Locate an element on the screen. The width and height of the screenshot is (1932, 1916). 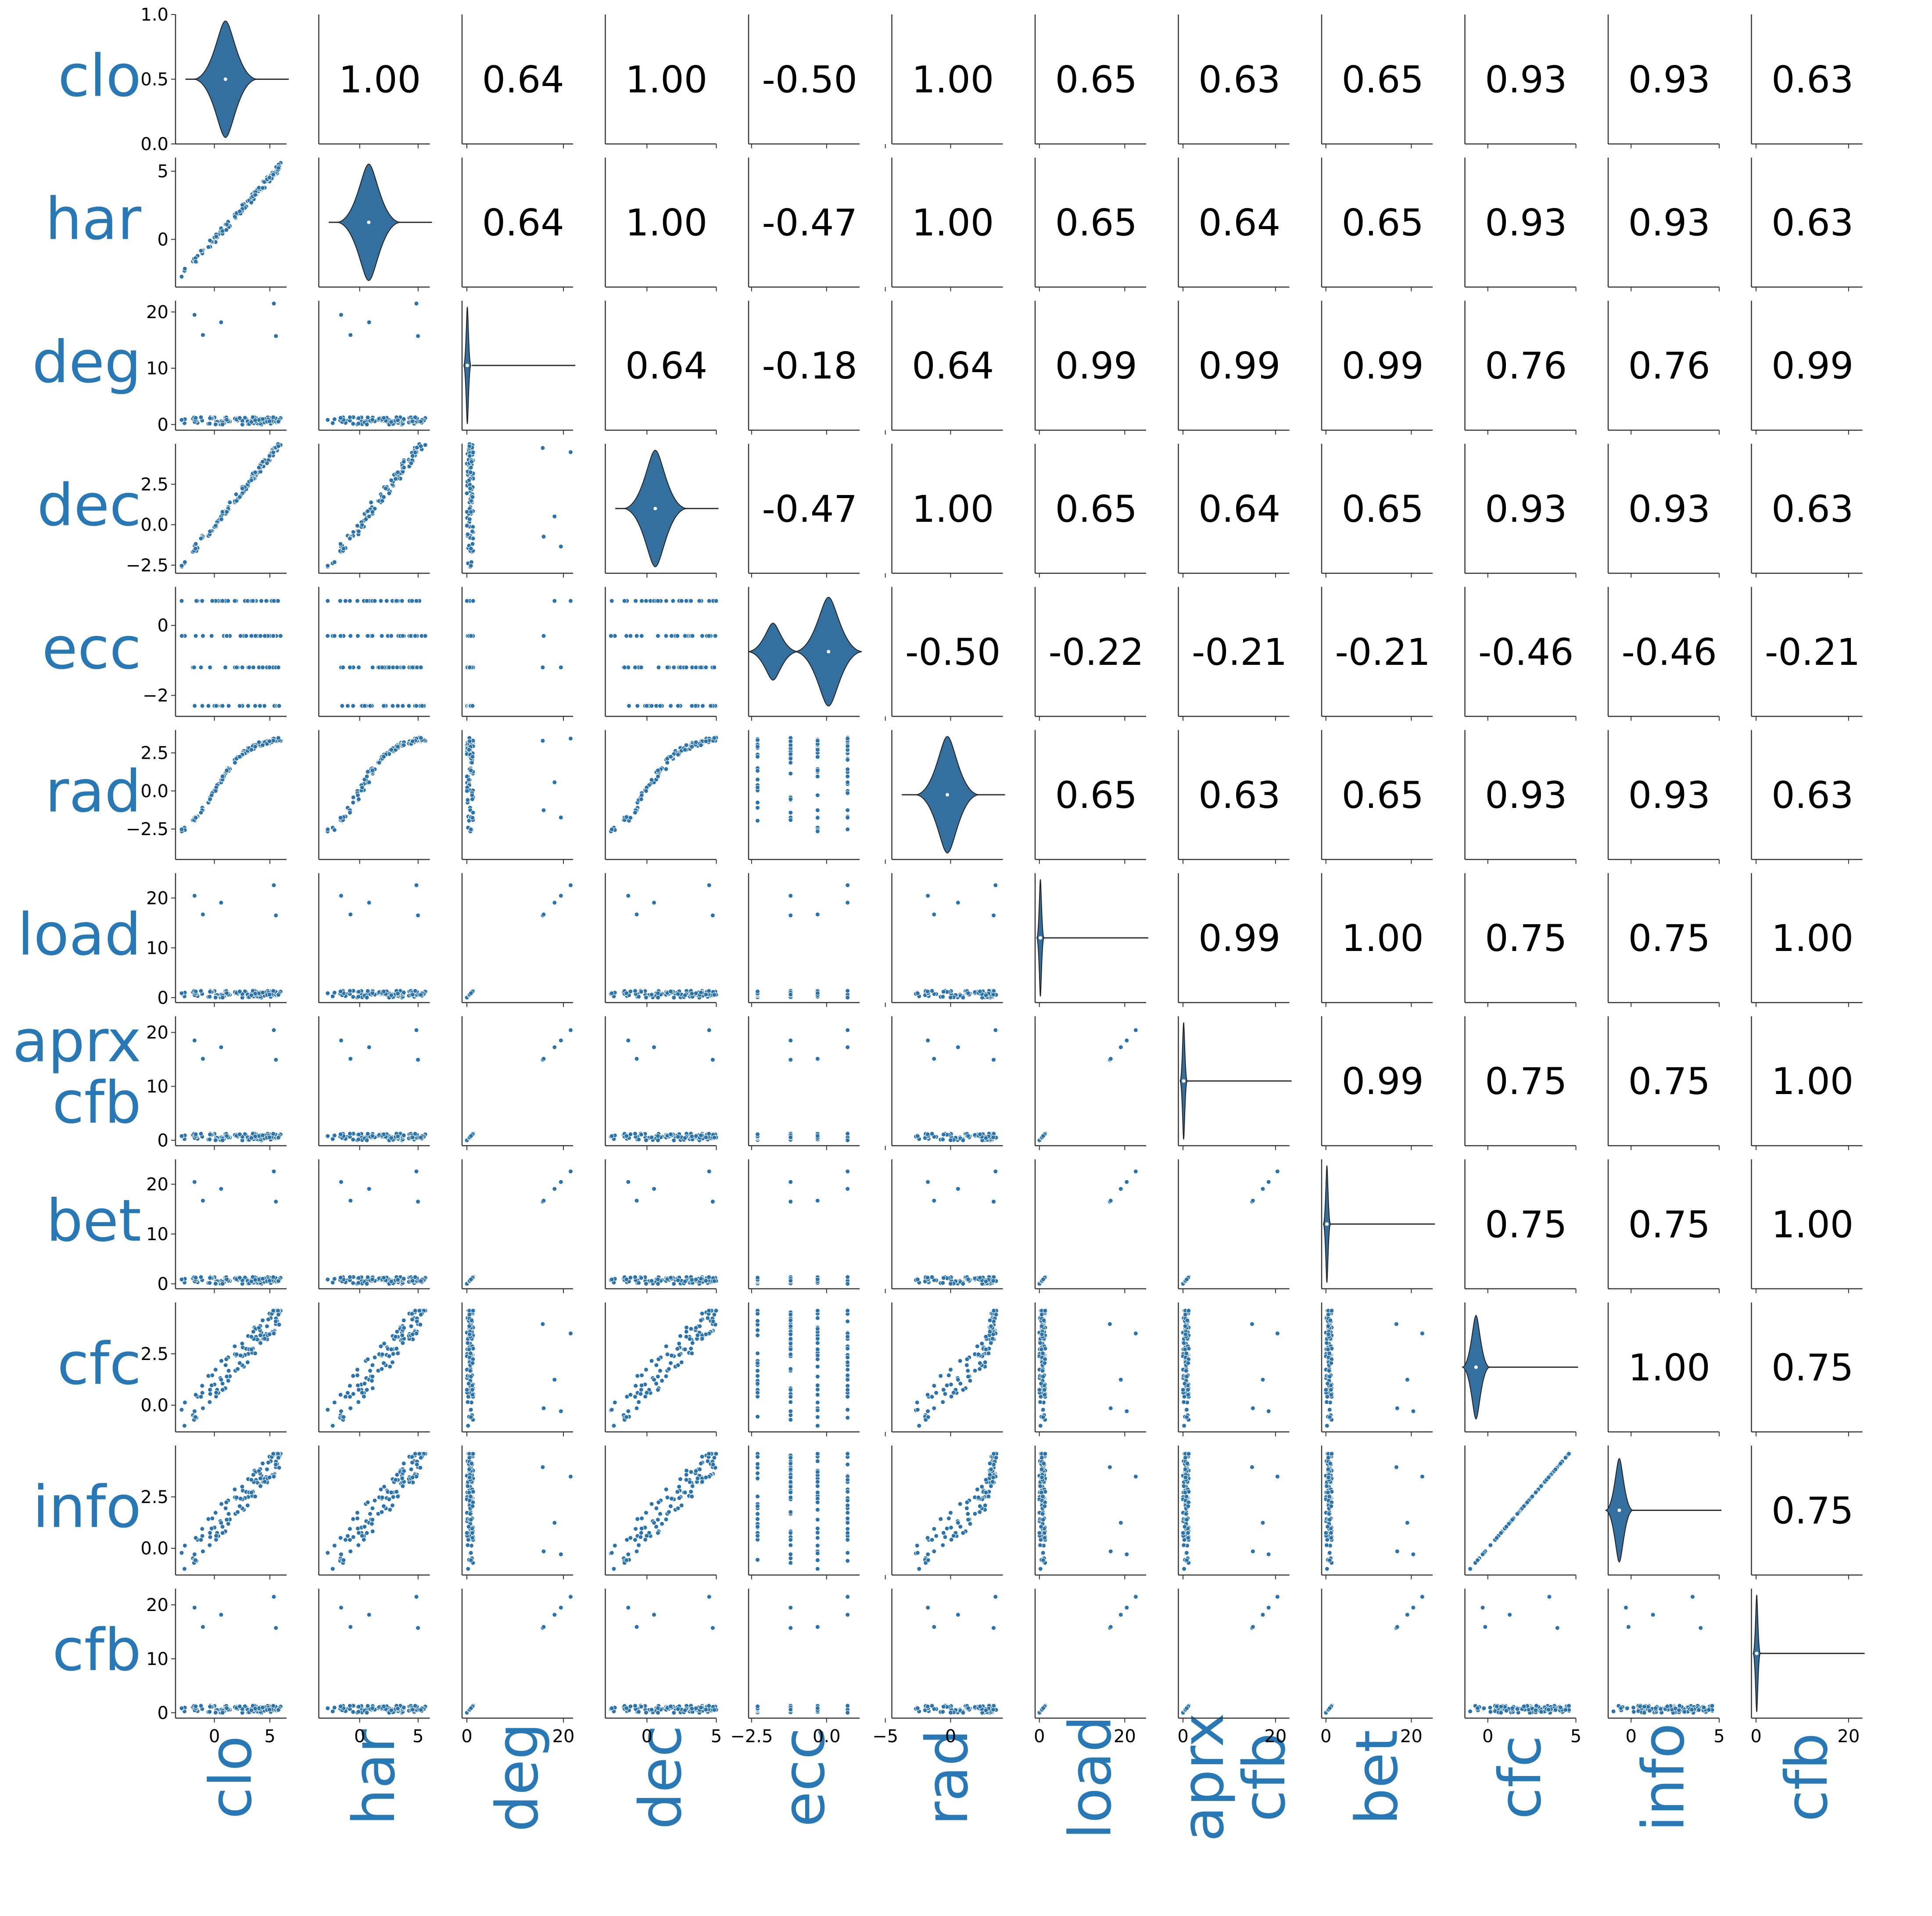
row-label-line: aprx is located at coordinates (76, 1041).